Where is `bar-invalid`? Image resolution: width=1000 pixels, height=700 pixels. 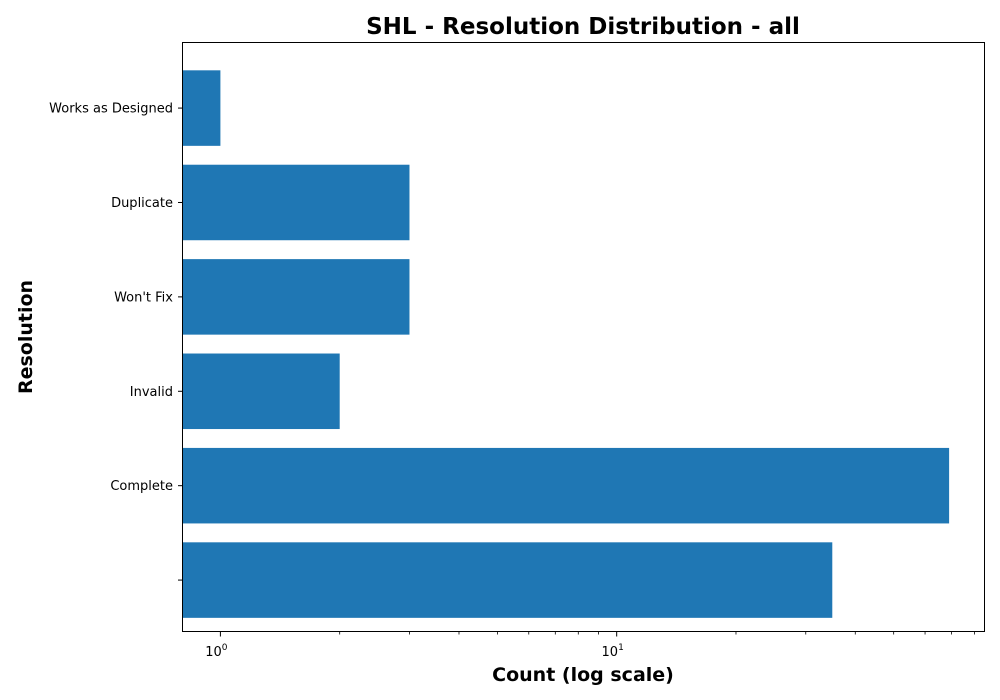
bar-invalid is located at coordinates (261, 391).